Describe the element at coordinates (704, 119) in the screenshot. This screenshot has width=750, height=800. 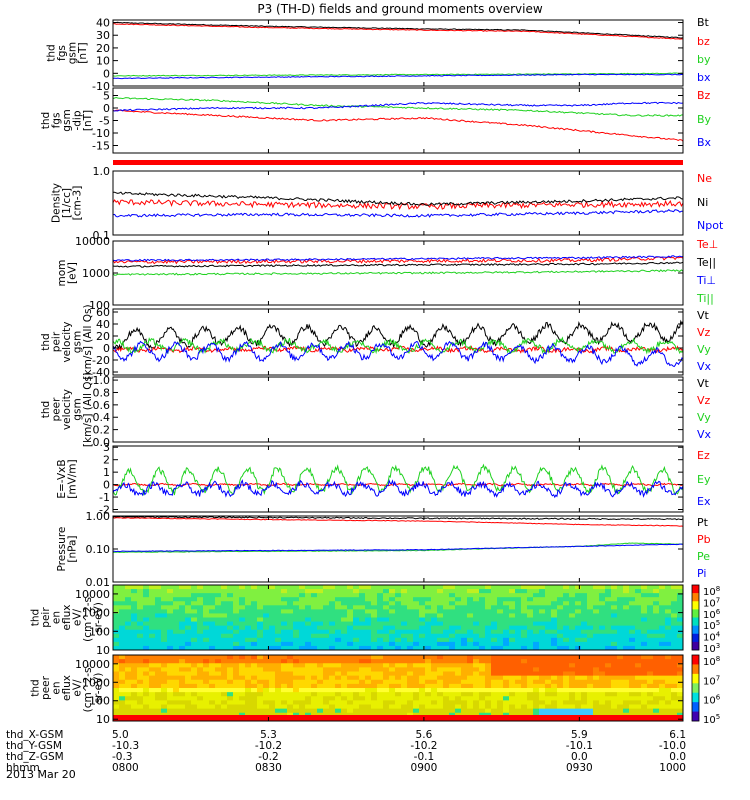
I see `legend-entry: By` at that location.